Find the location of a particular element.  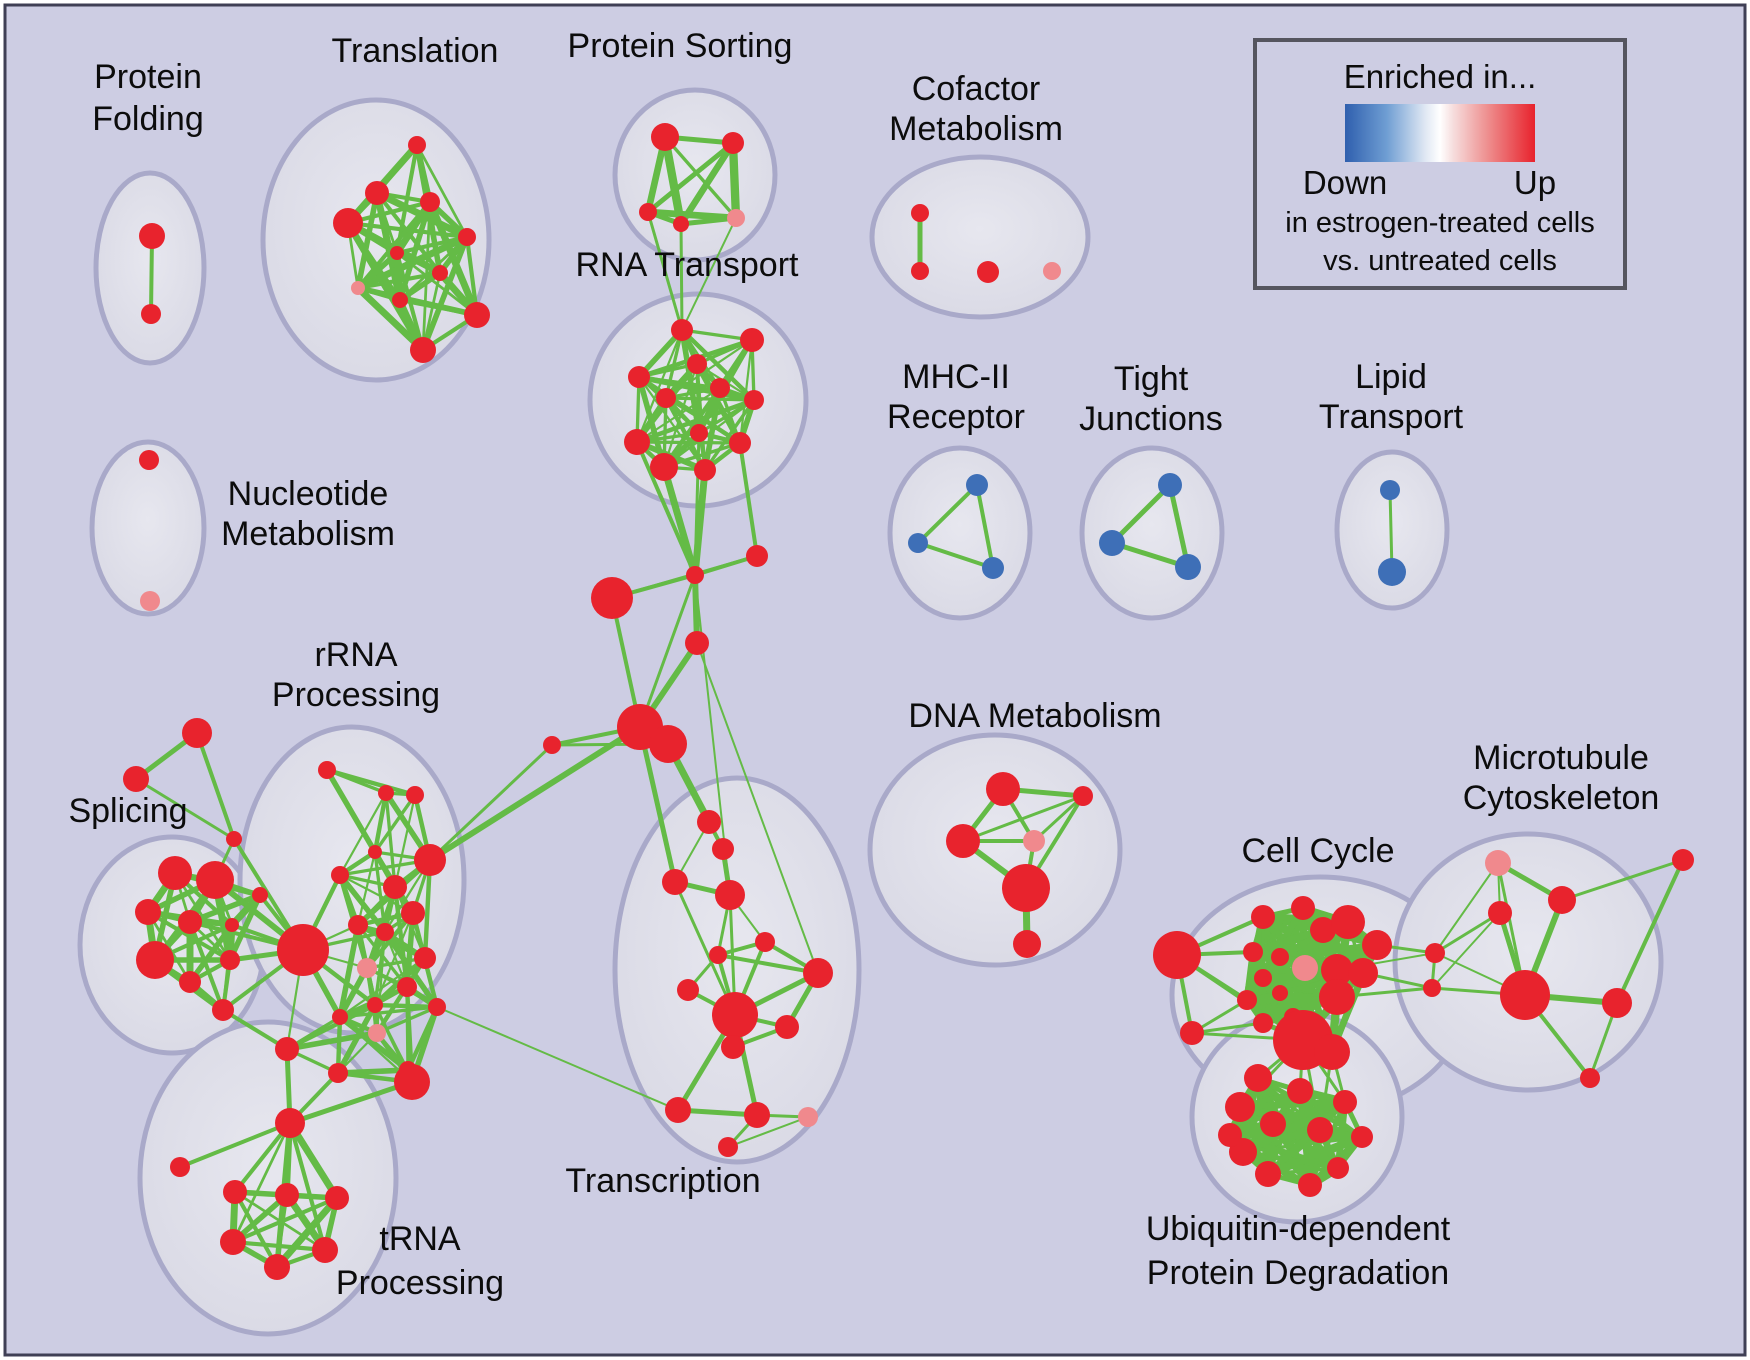

node-CC5 is located at coordinates (1323, 930).